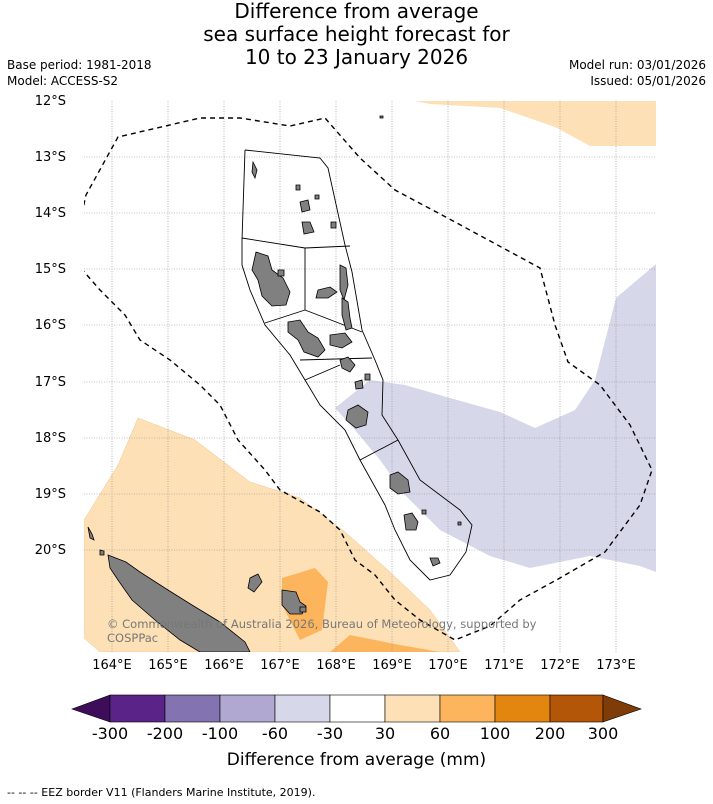  Describe the element at coordinates (326, 292) in the screenshot. I see `island-ambae` at that location.